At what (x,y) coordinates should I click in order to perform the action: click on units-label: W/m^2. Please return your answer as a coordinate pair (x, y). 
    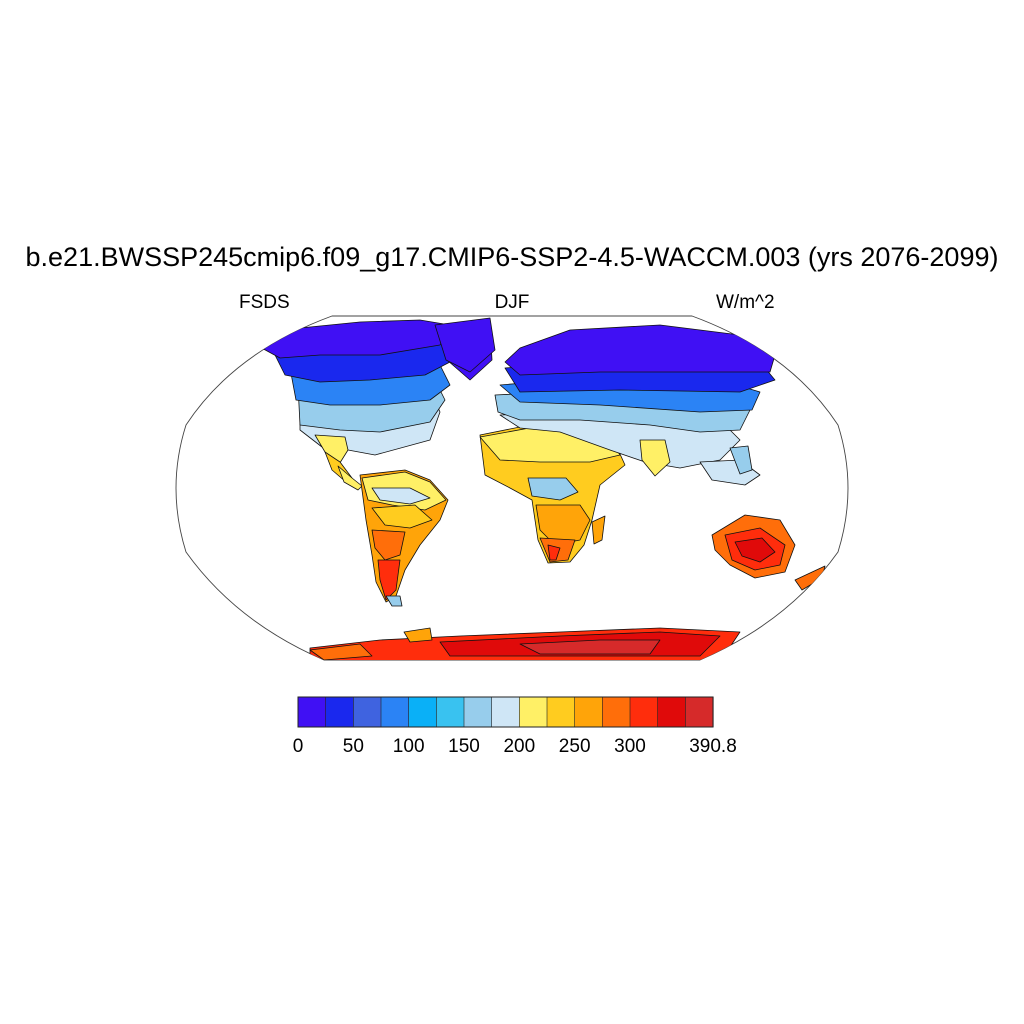
    Looking at the image, I should click on (745, 302).